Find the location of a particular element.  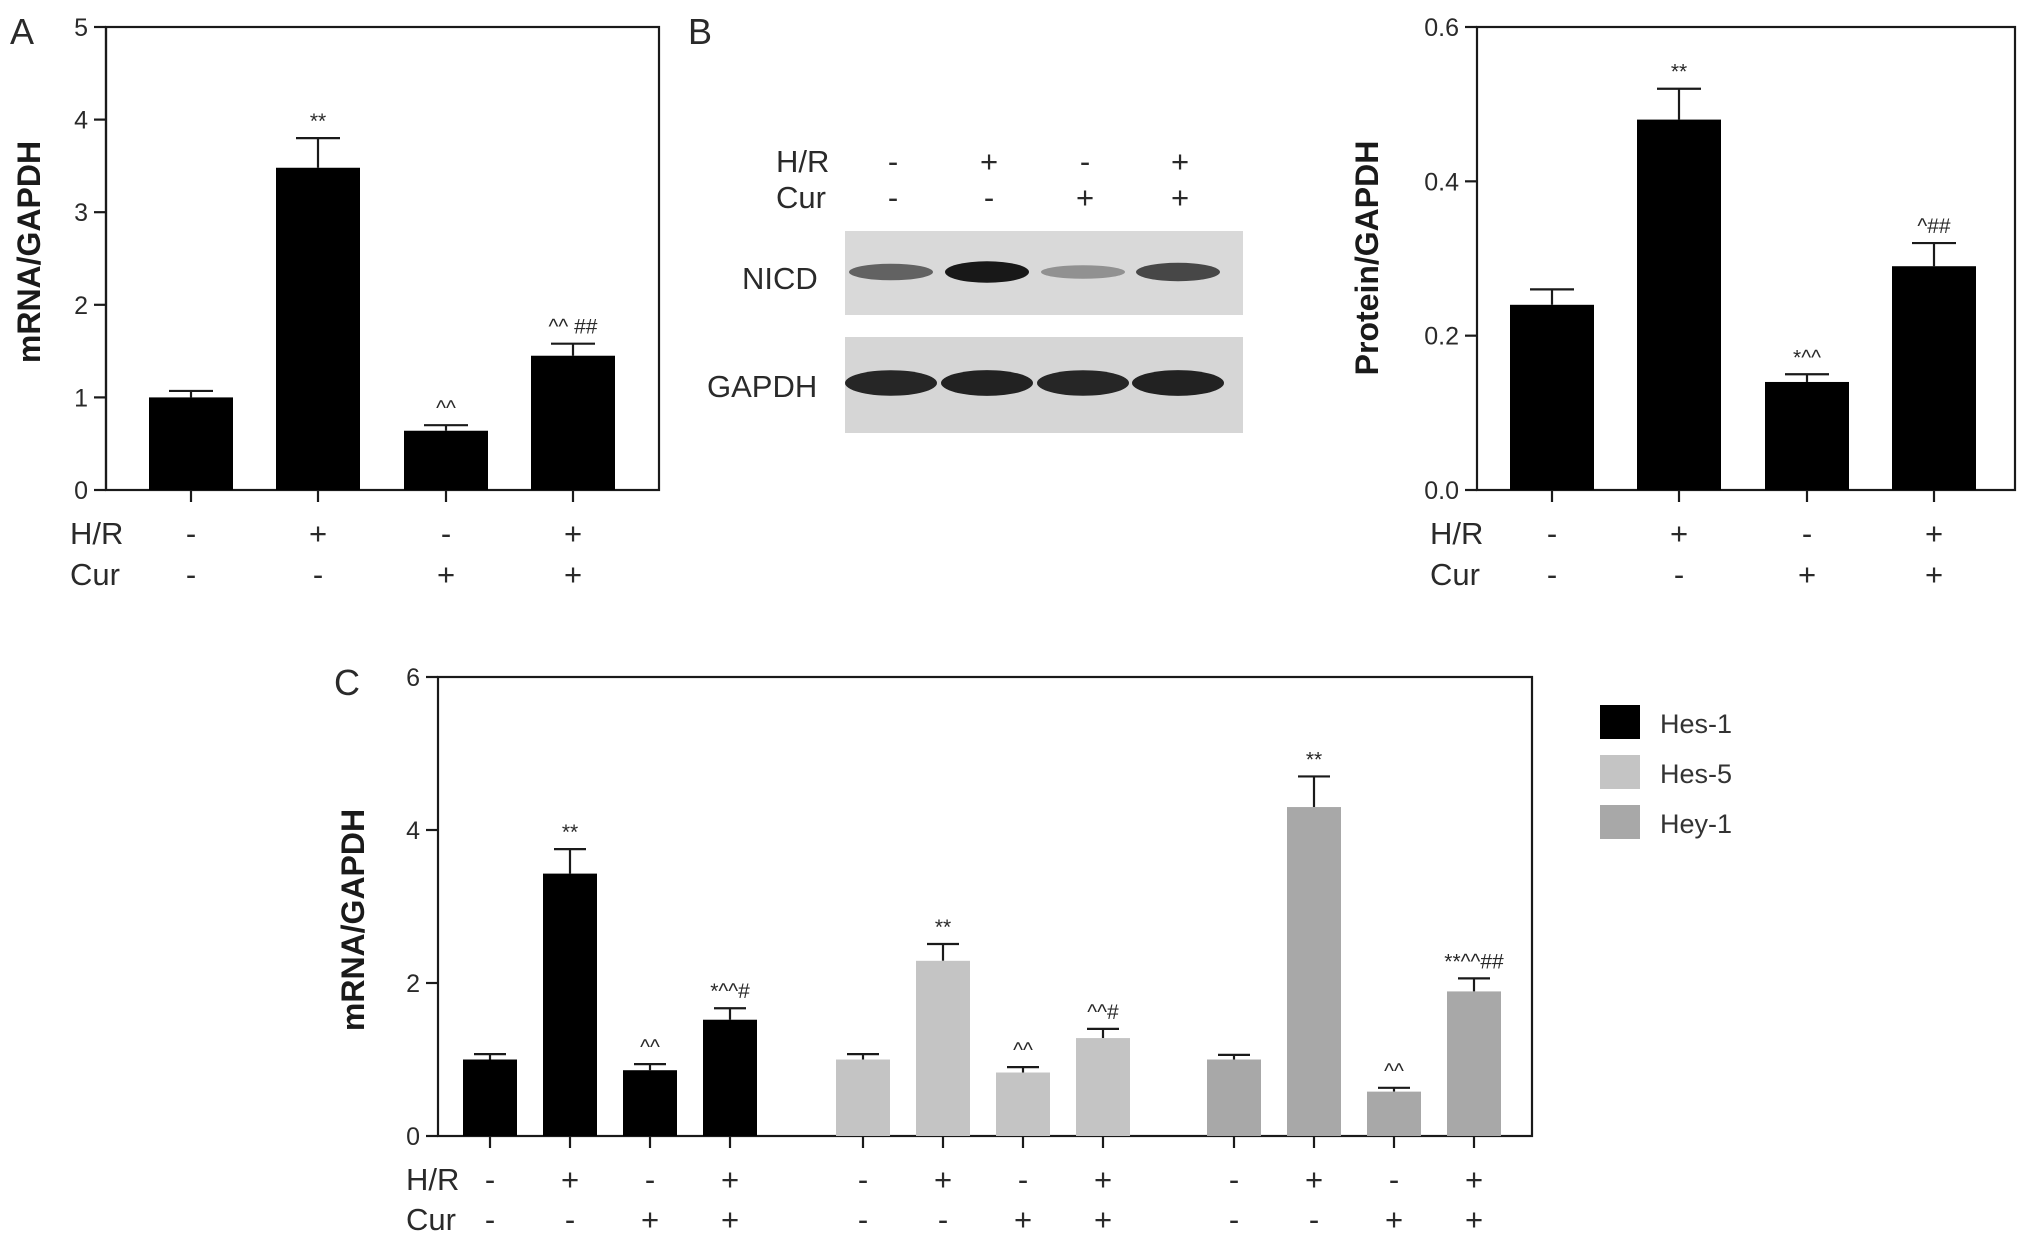

significance-label: ^^# is located at coordinates (1103, 1012).